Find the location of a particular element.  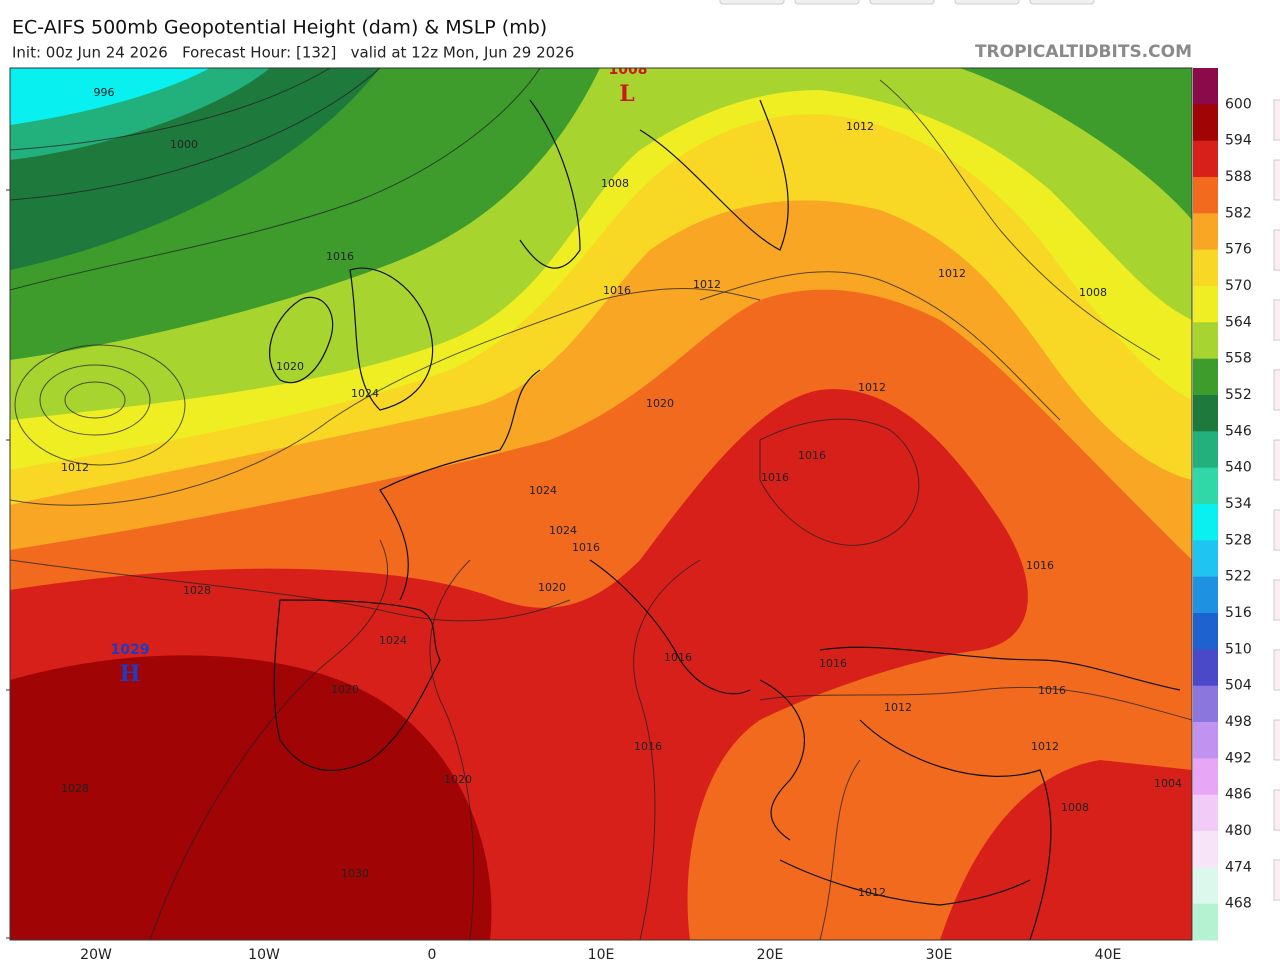

longitude-label: 30E is located at coordinates (939, 955).